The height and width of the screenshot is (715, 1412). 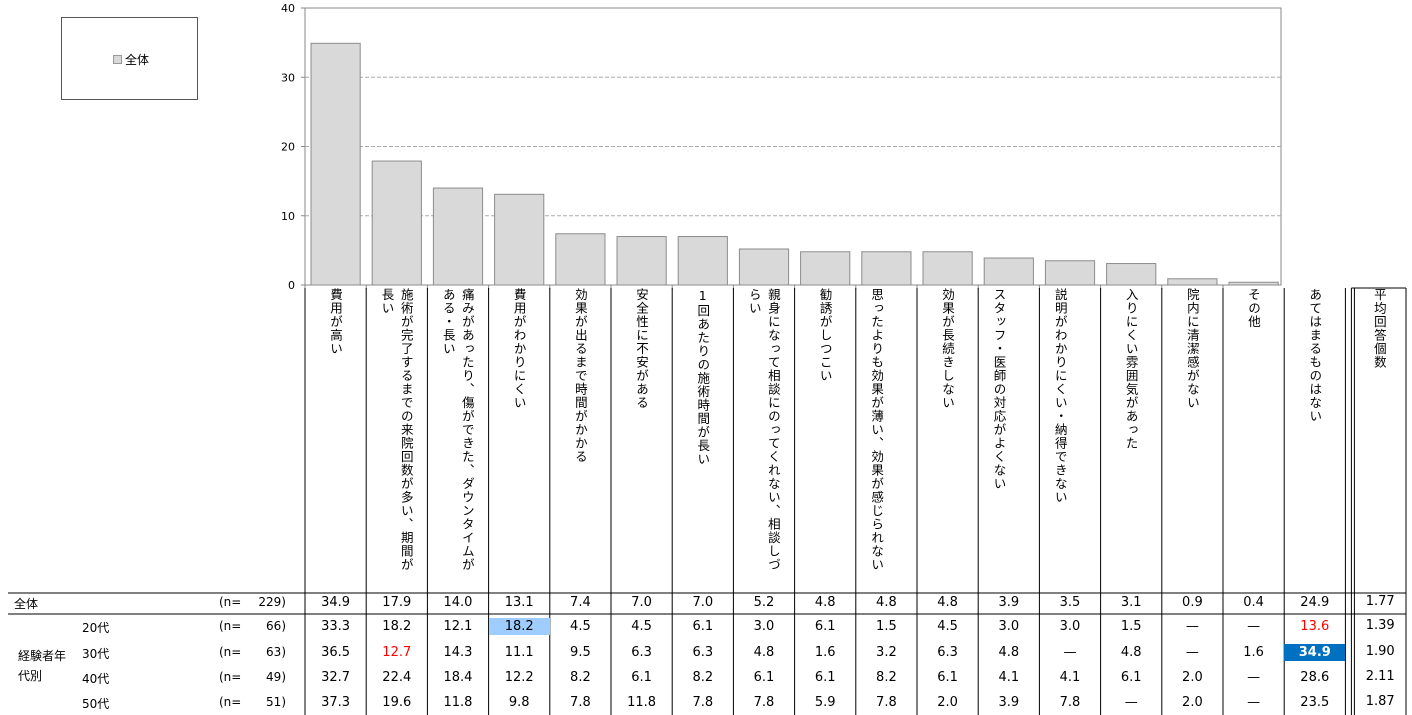 I want to click on table-cell: 3.1, so click(x=1131, y=602).